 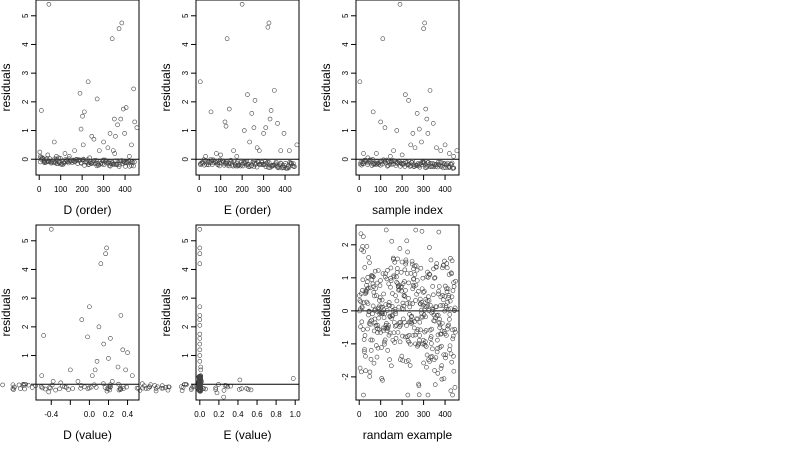 What do you see at coordinates (326, 312) in the screenshot?
I see `y-axis-label: residuals` at bounding box center [326, 312].